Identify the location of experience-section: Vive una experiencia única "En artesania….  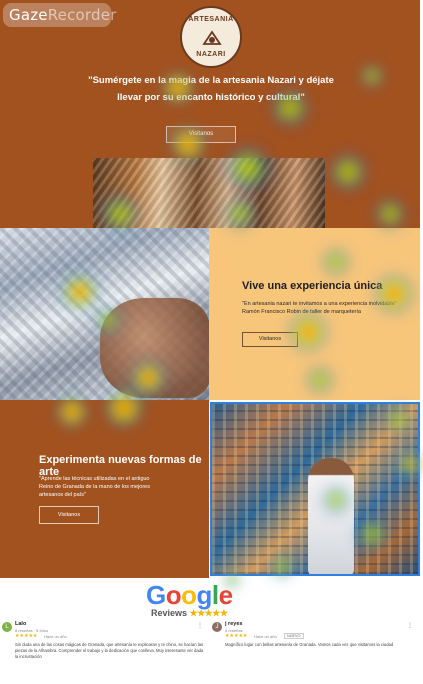
(314, 314).